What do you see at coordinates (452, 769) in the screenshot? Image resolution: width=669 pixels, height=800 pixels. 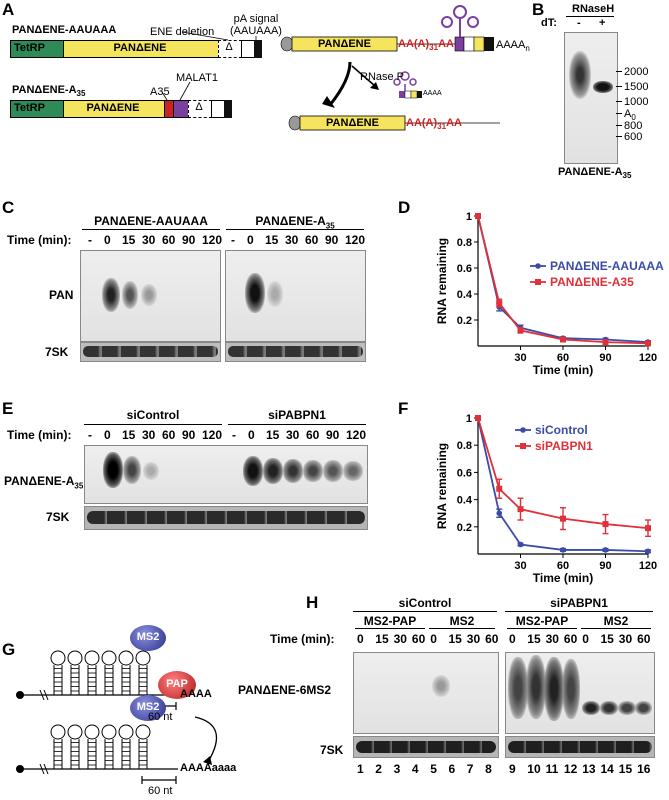 I see `h-lane-number: 6` at bounding box center [452, 769].